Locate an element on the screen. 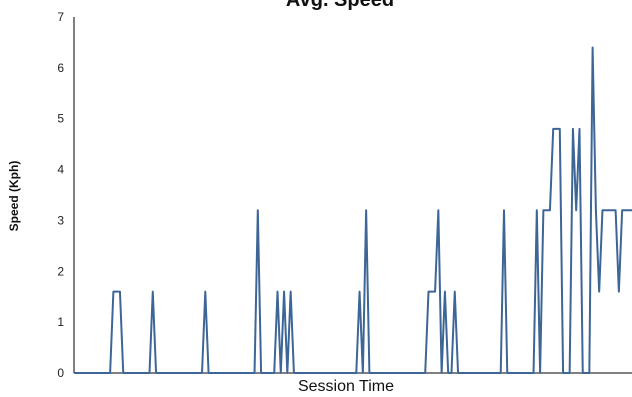 The image size is (632, 397). y-tick-label: 4 is located at coordinates (60, 170).